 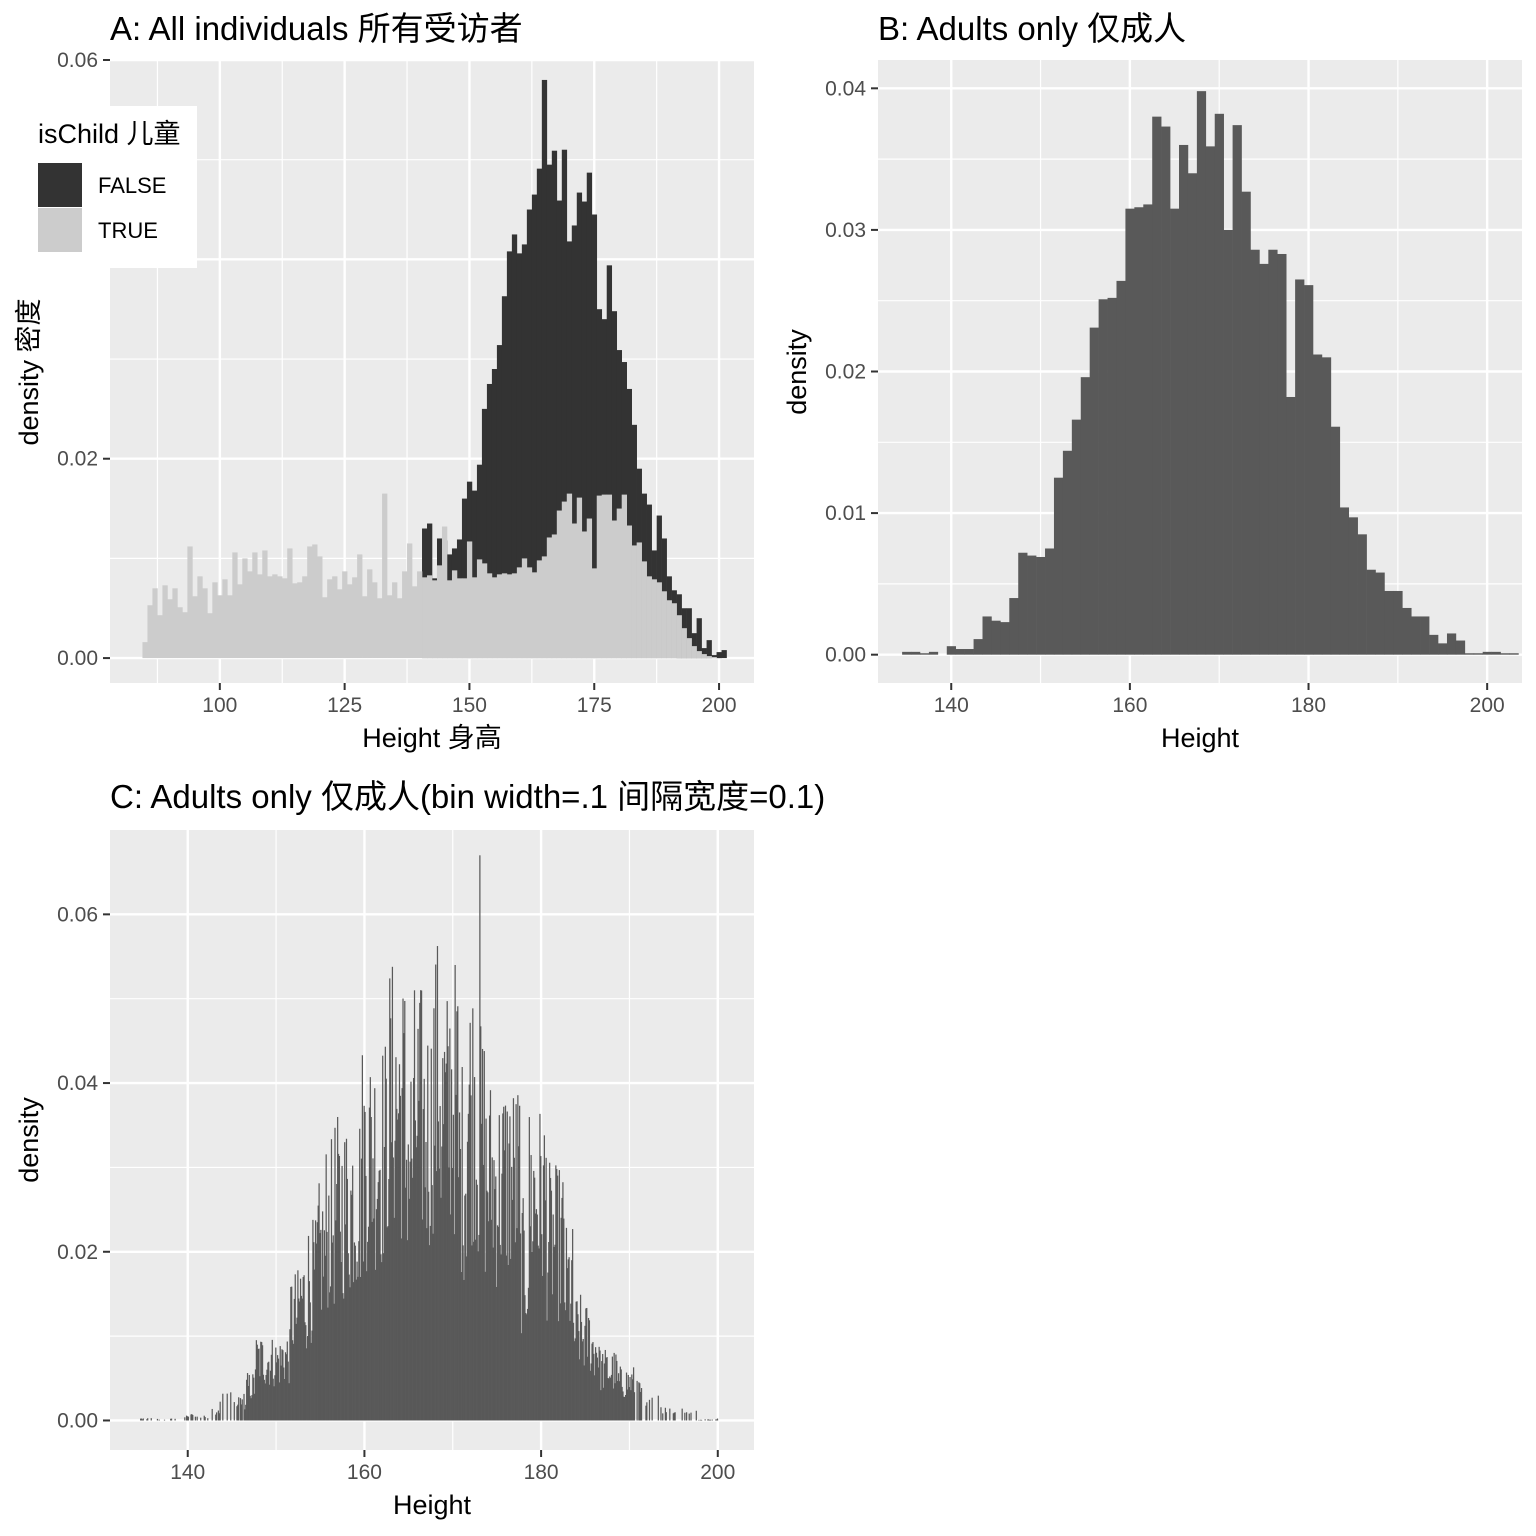 What do you see at coordinates (1487, 705) in the screenshot?
I see `panel-b-x-tick-label: 200` at bounding box center [1487, 705].